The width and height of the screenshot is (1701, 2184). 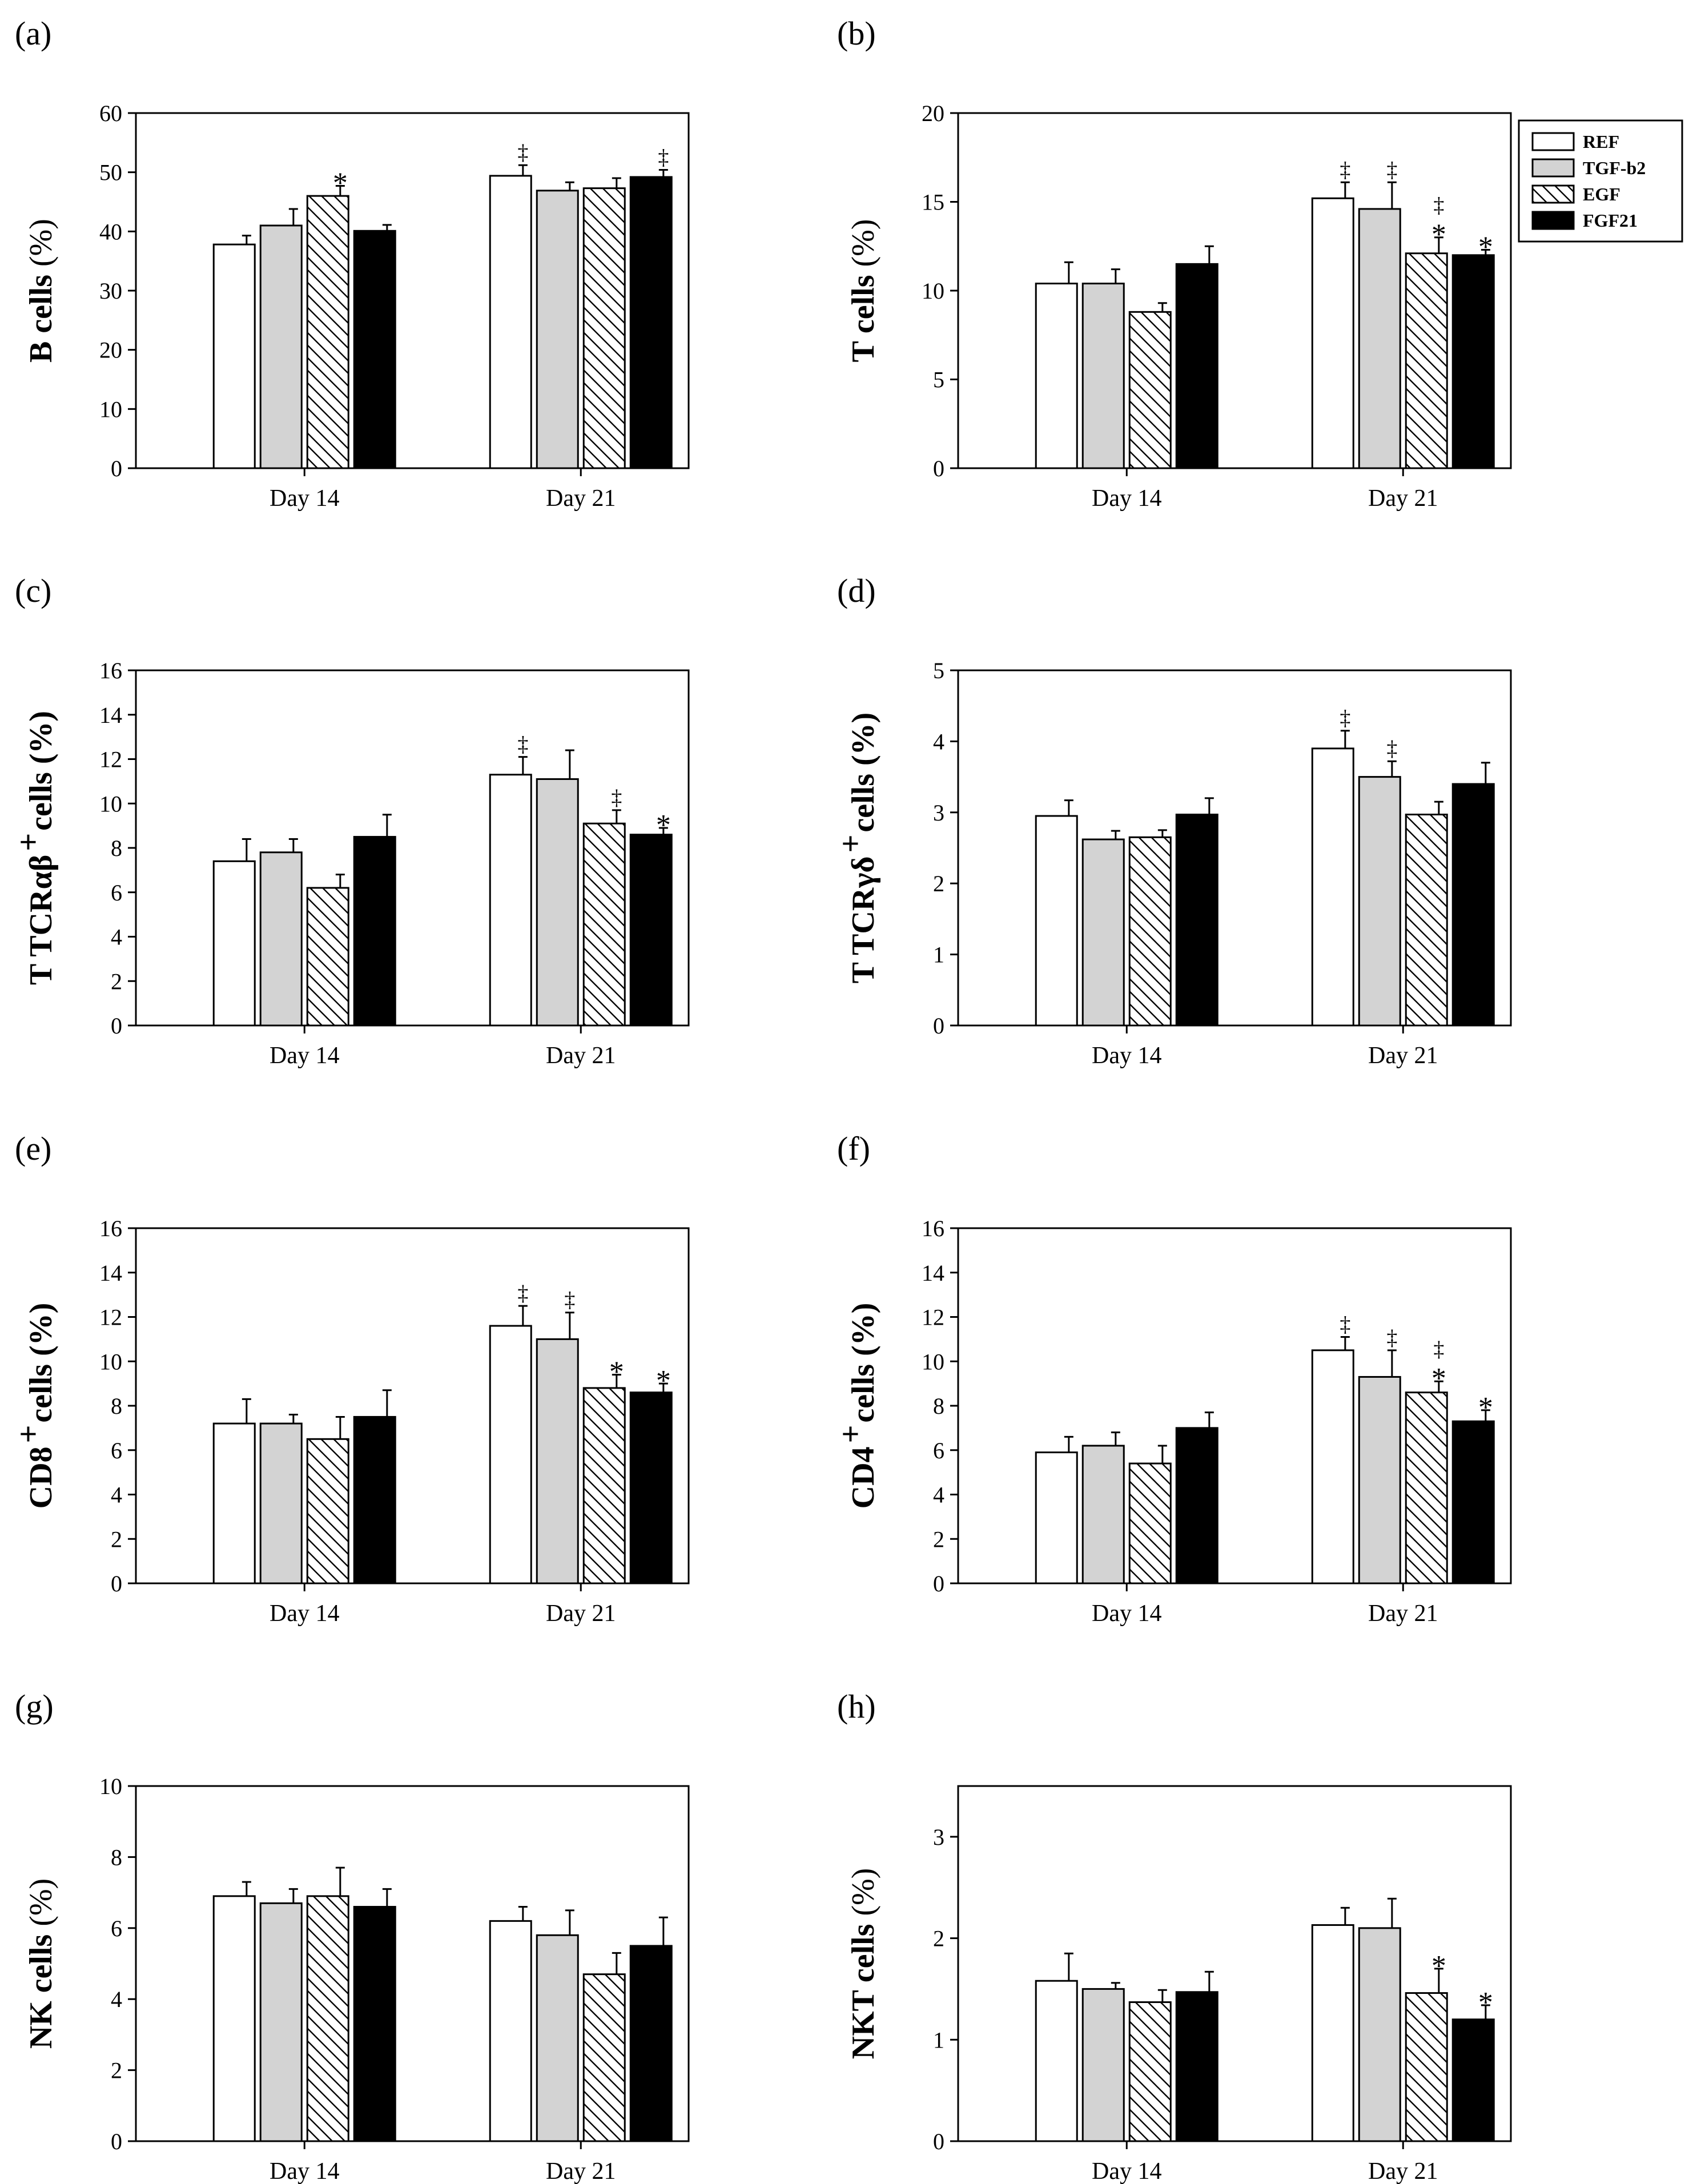 What do you see at coordinates (34, 1706) in the screenshot?
I see `panel-letter: (g)` at bounding box center [34, 1706].